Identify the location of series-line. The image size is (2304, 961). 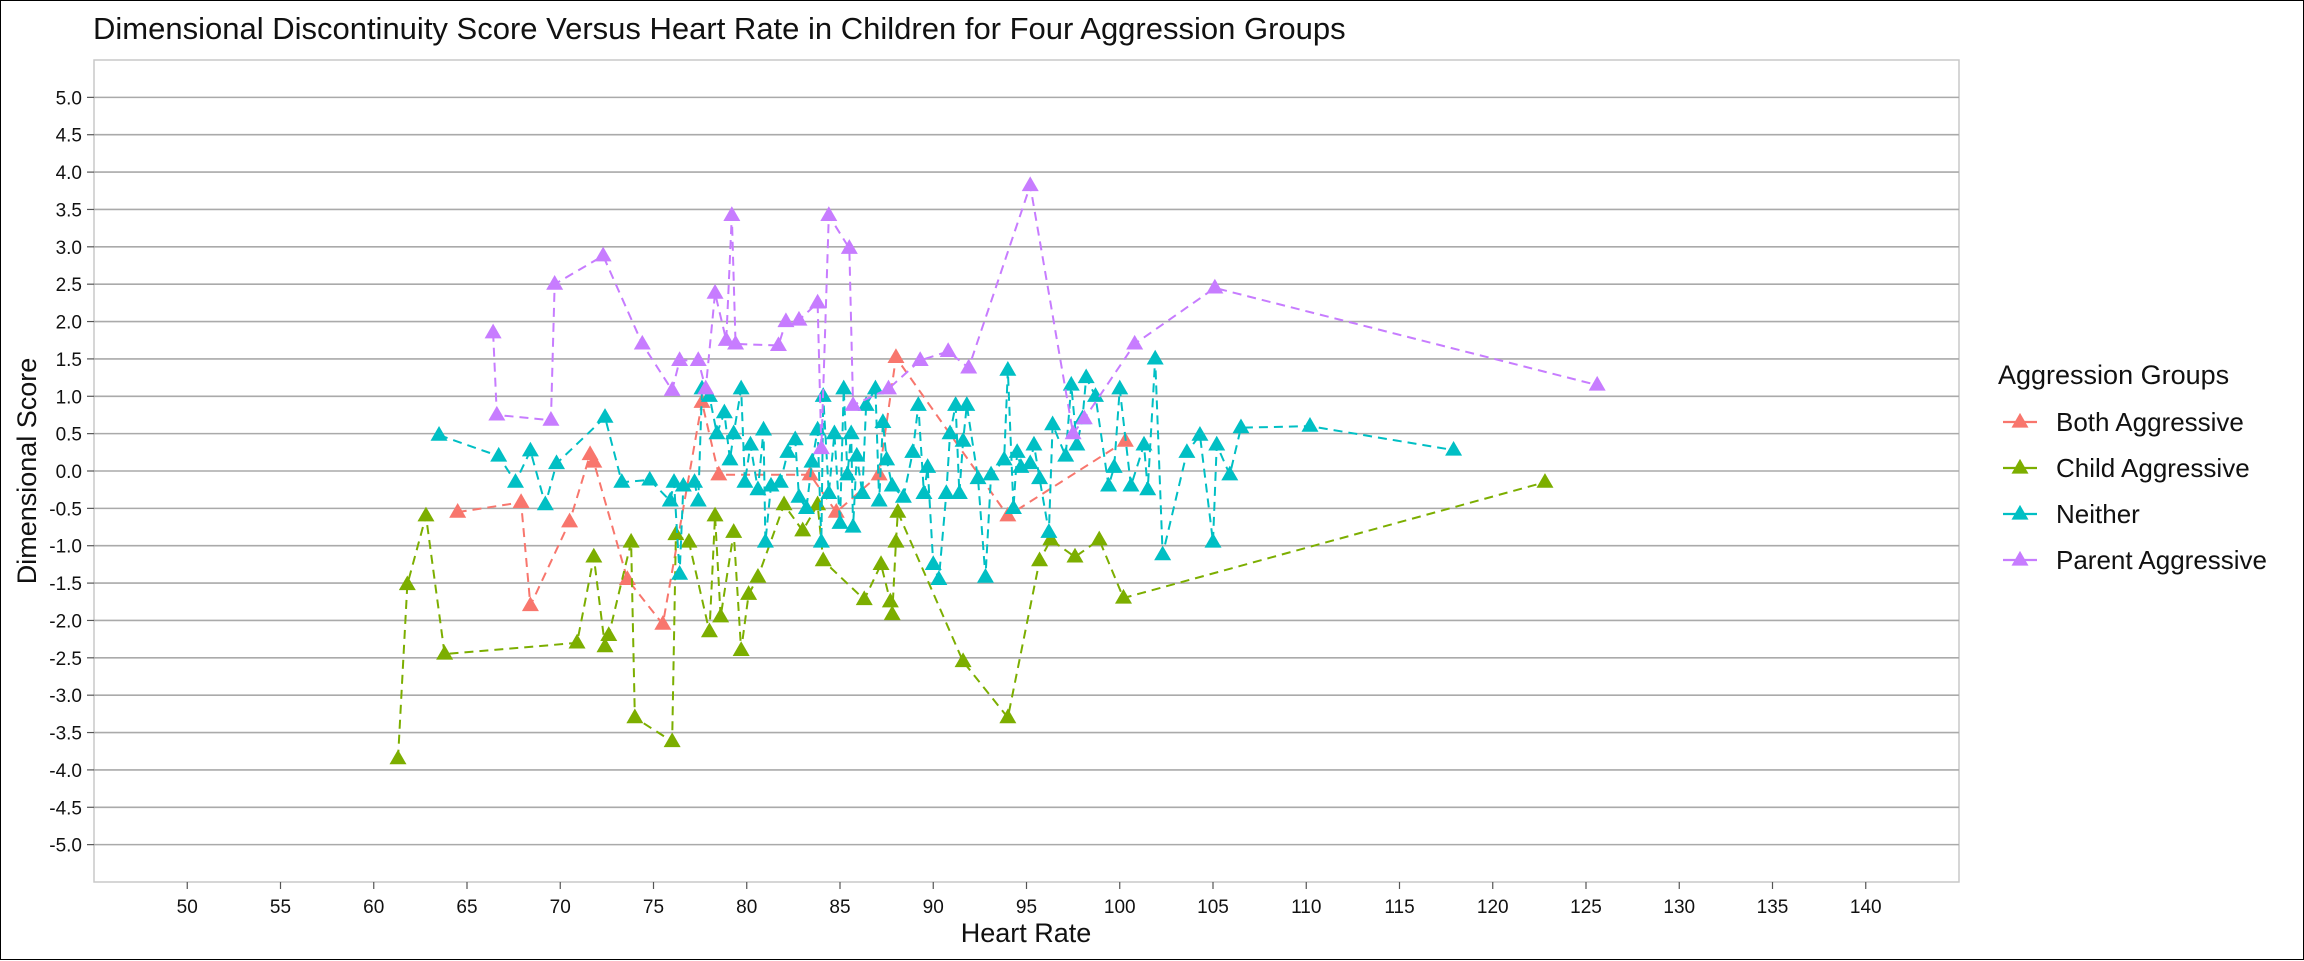
(1045, 317).